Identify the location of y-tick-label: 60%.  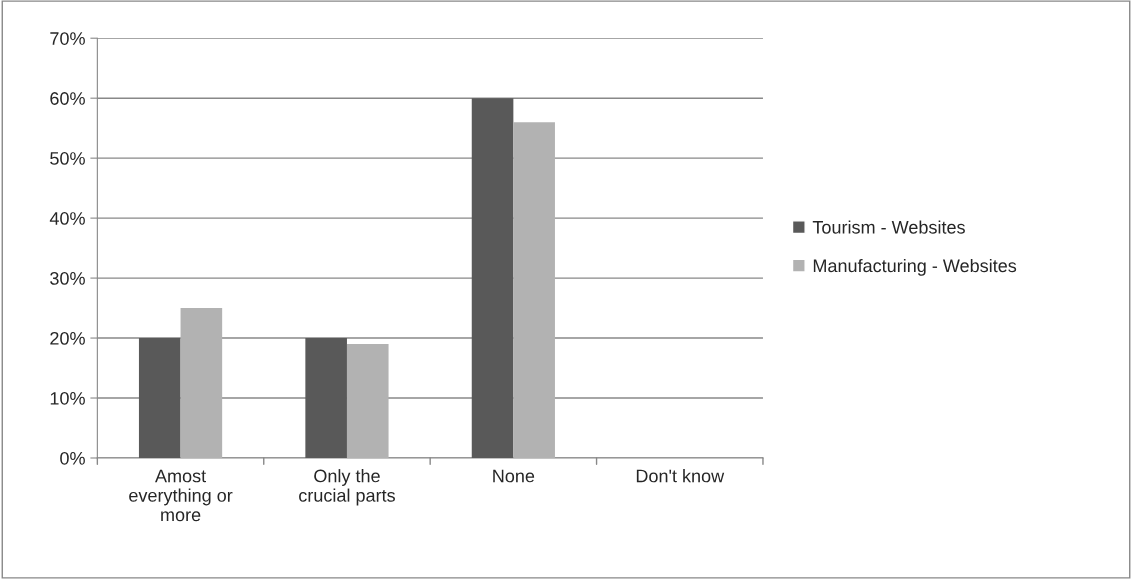
(67, 98).